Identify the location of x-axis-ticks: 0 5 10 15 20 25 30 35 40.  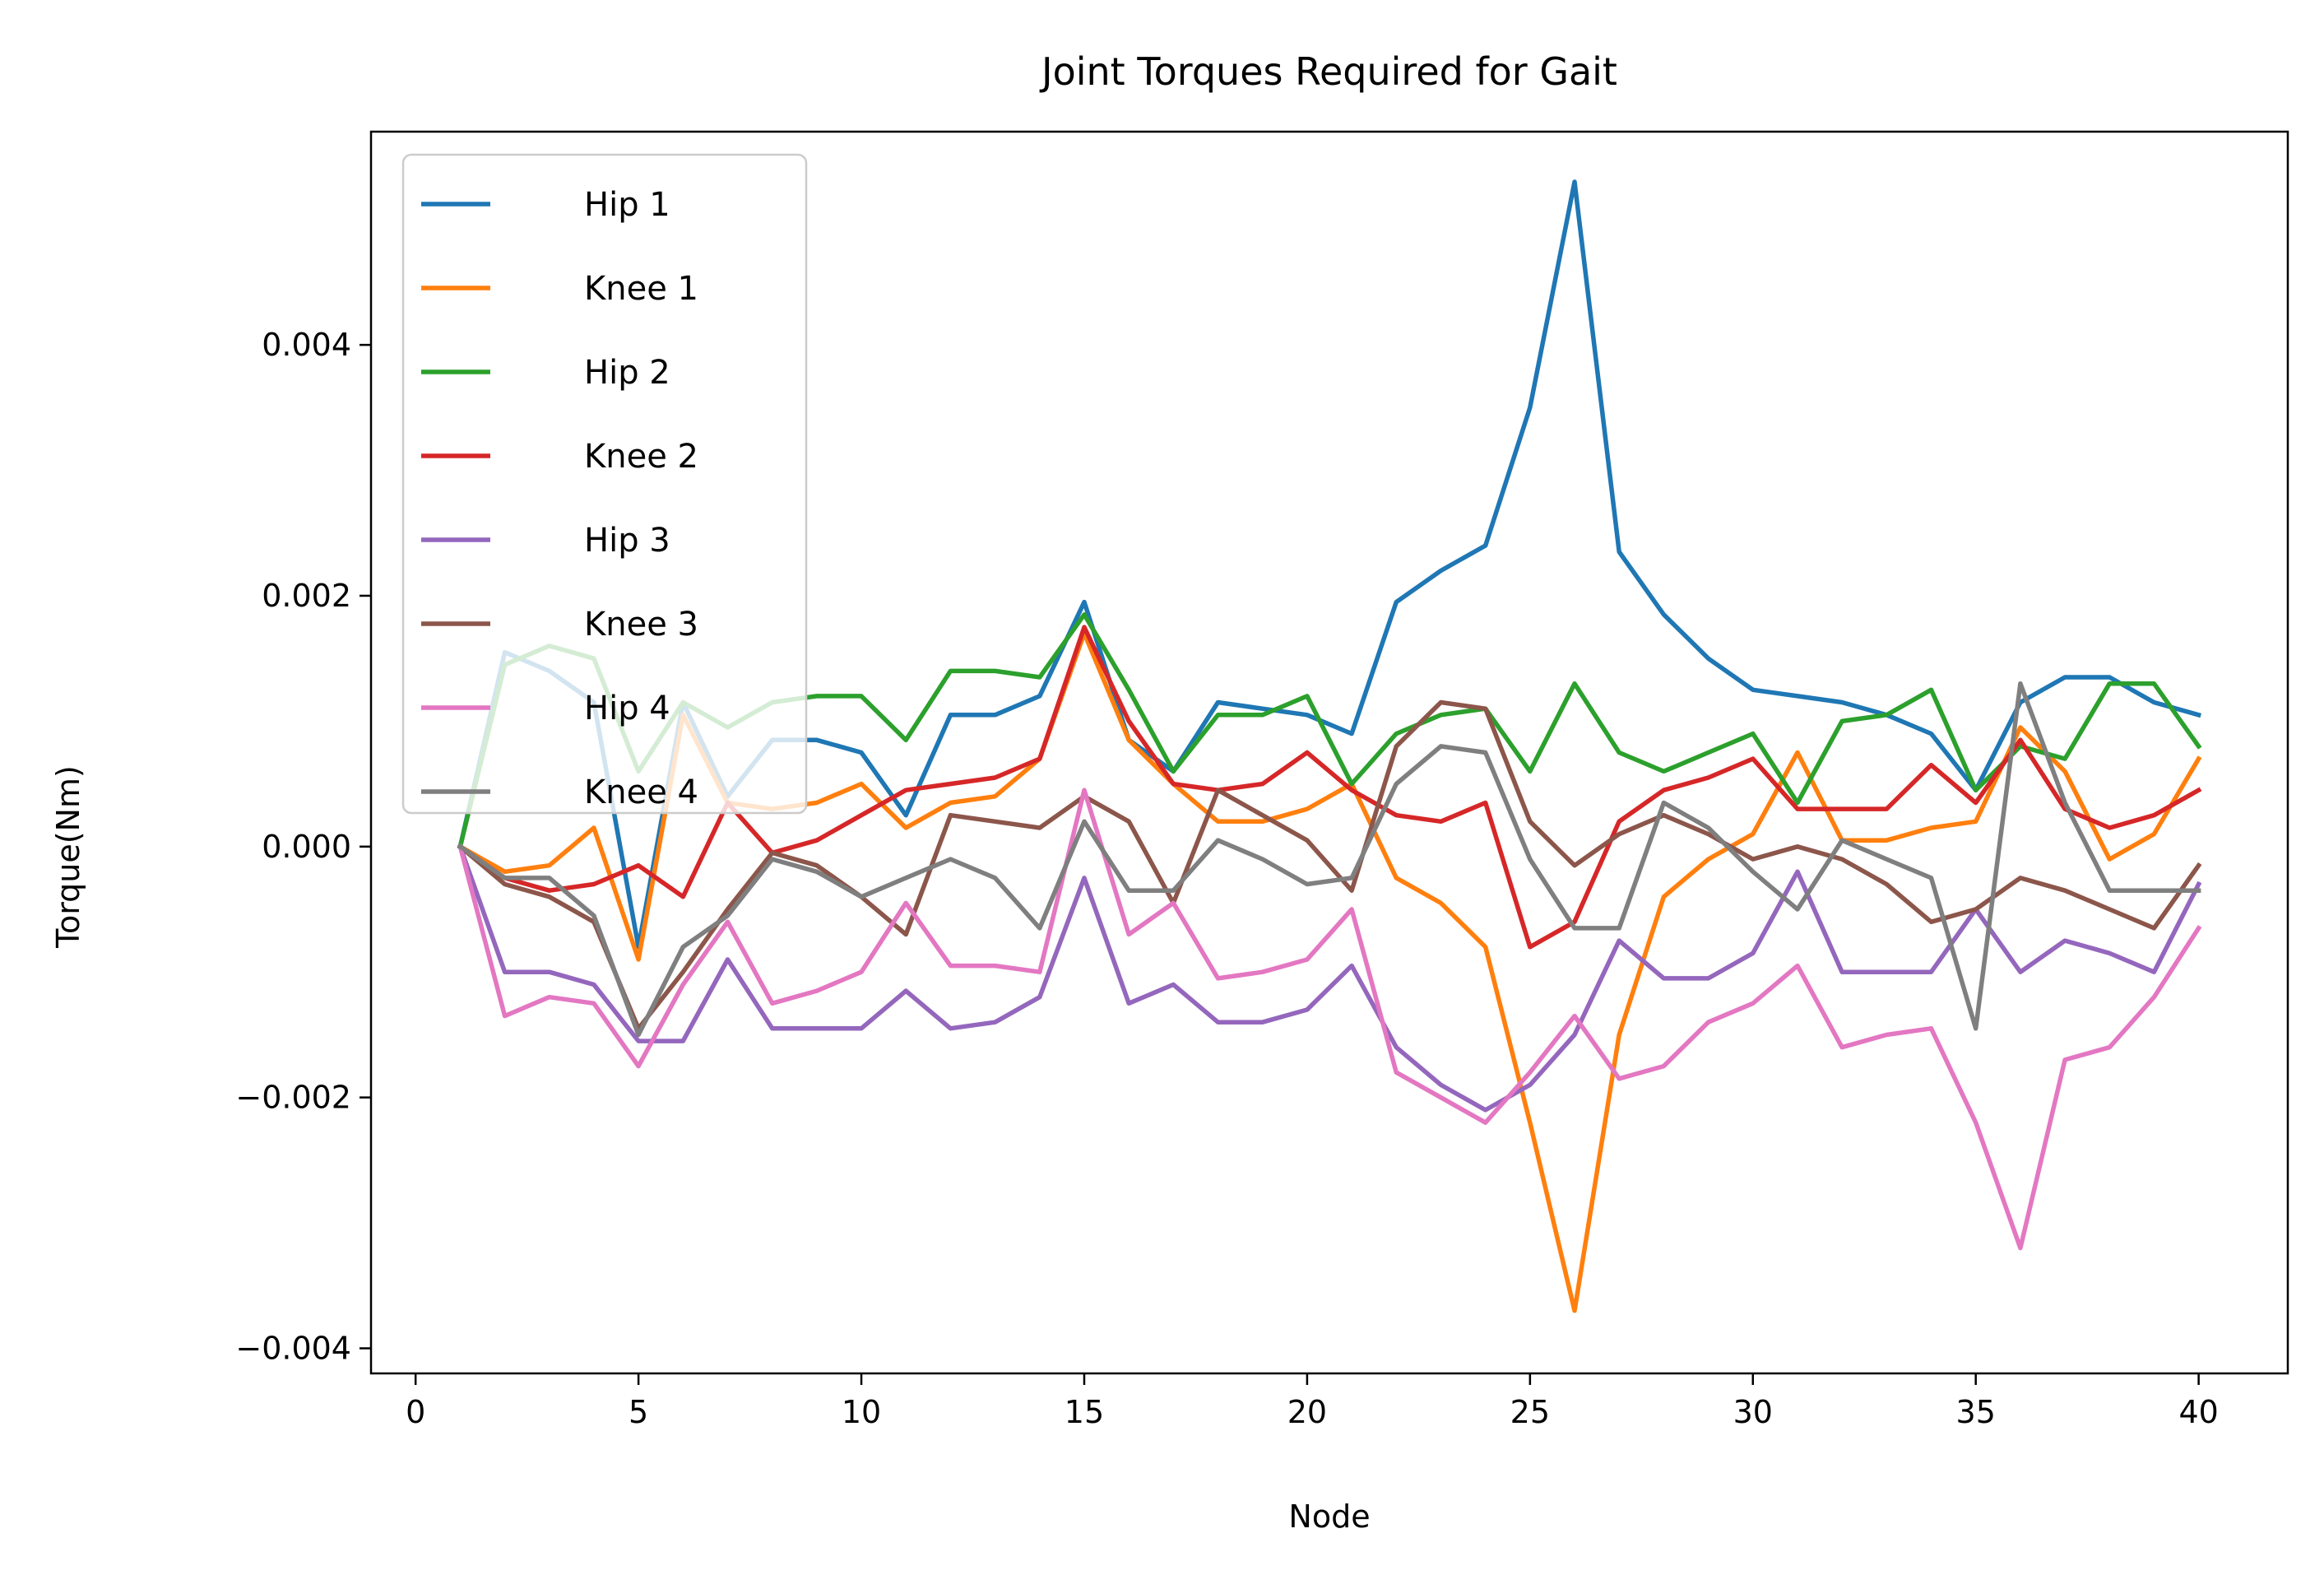
(1313, 1401).